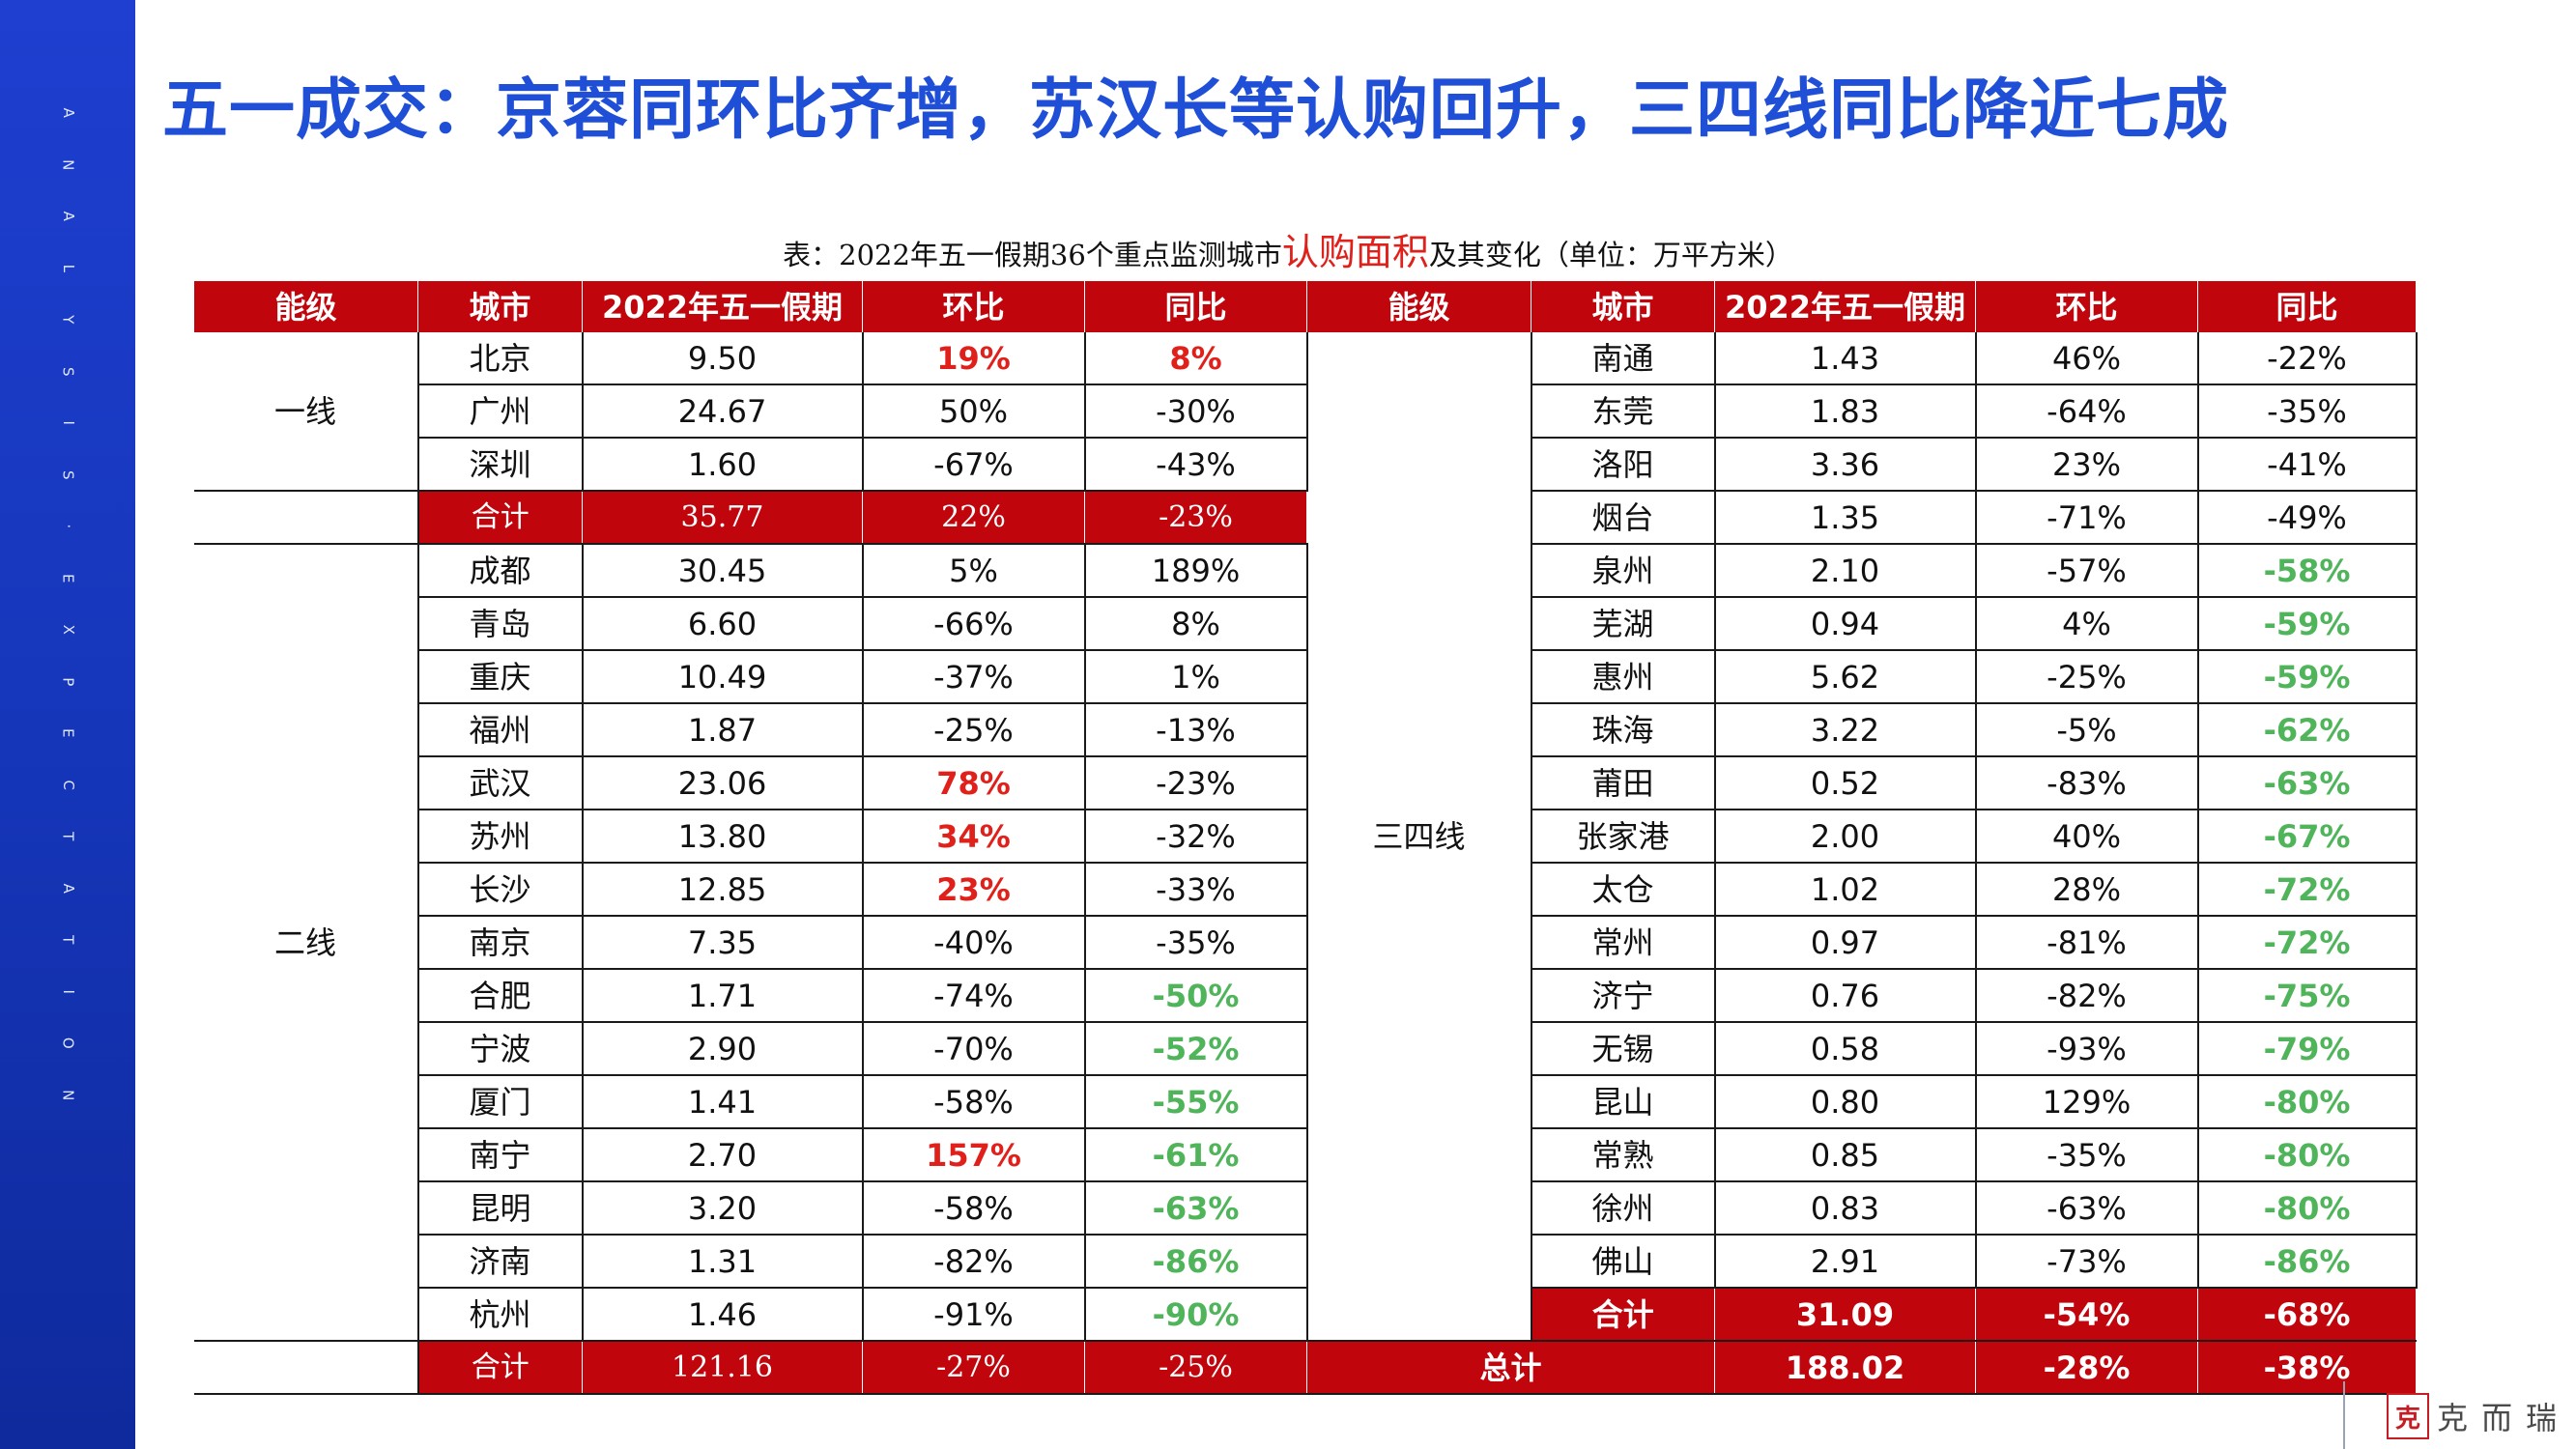 Image resolution: width=2576 pixels, height=1449 pixels. Describe the element at coordinates (2308, 411) in the screenshot. I see `yoy-change: -35%` at that location.